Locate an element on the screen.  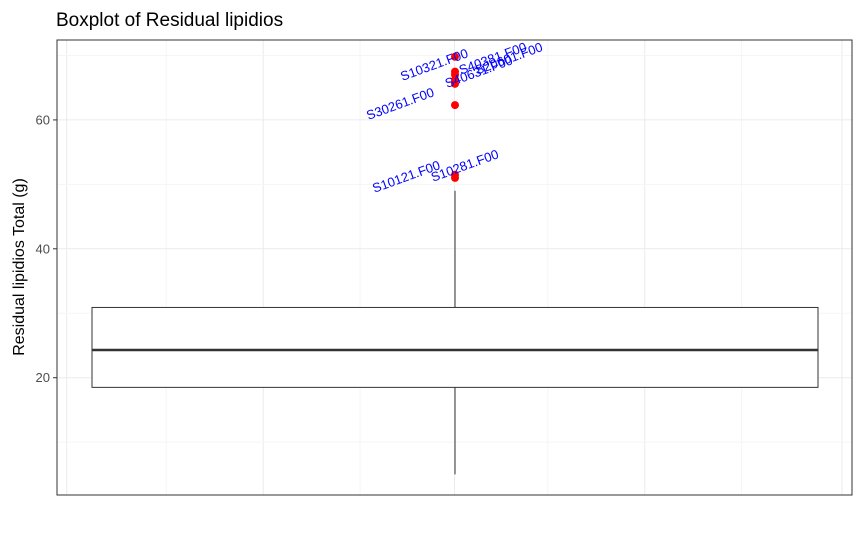
y-tick-label: 20 is located at coordinates (43, 377).